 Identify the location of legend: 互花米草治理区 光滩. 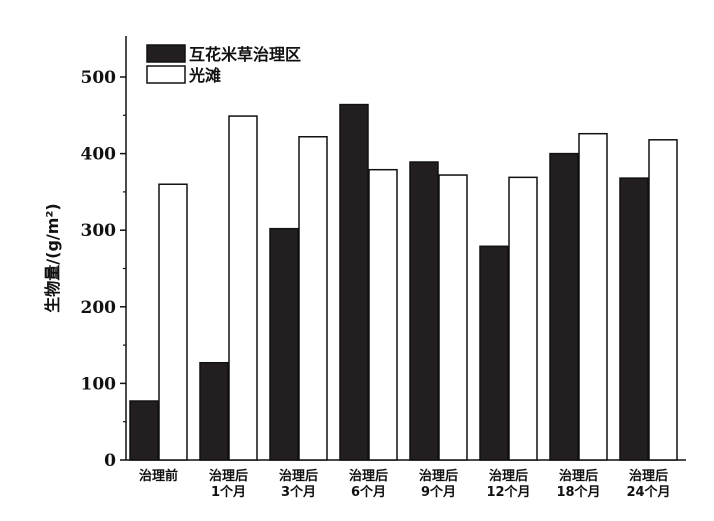
(223, 64).